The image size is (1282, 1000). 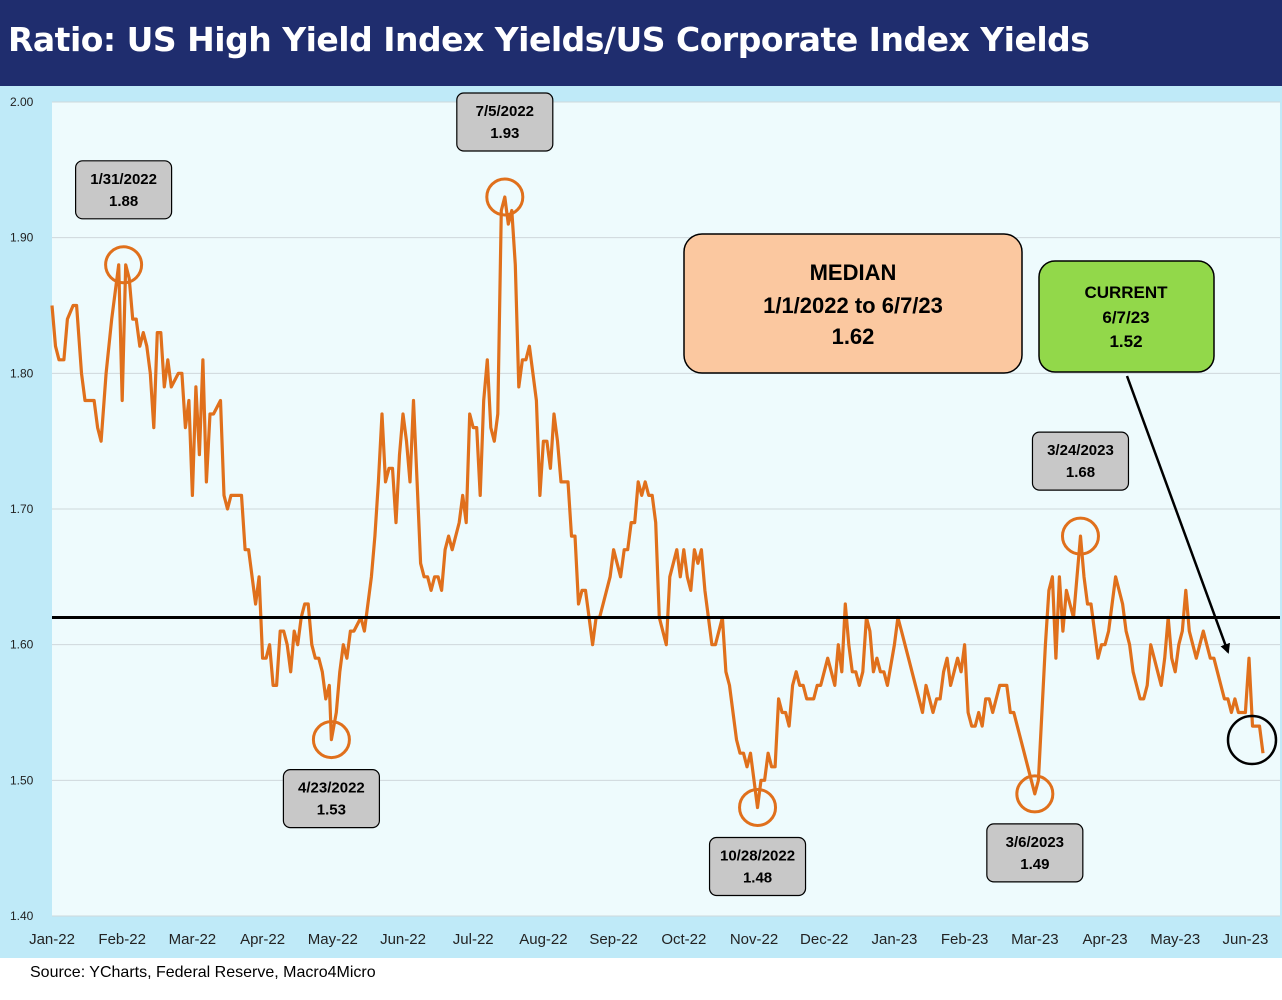 What do you see at coordinates (894, 939) in the screenshot?
I see `x-tick-label: Jan-23` at bounding box center [894, 939].